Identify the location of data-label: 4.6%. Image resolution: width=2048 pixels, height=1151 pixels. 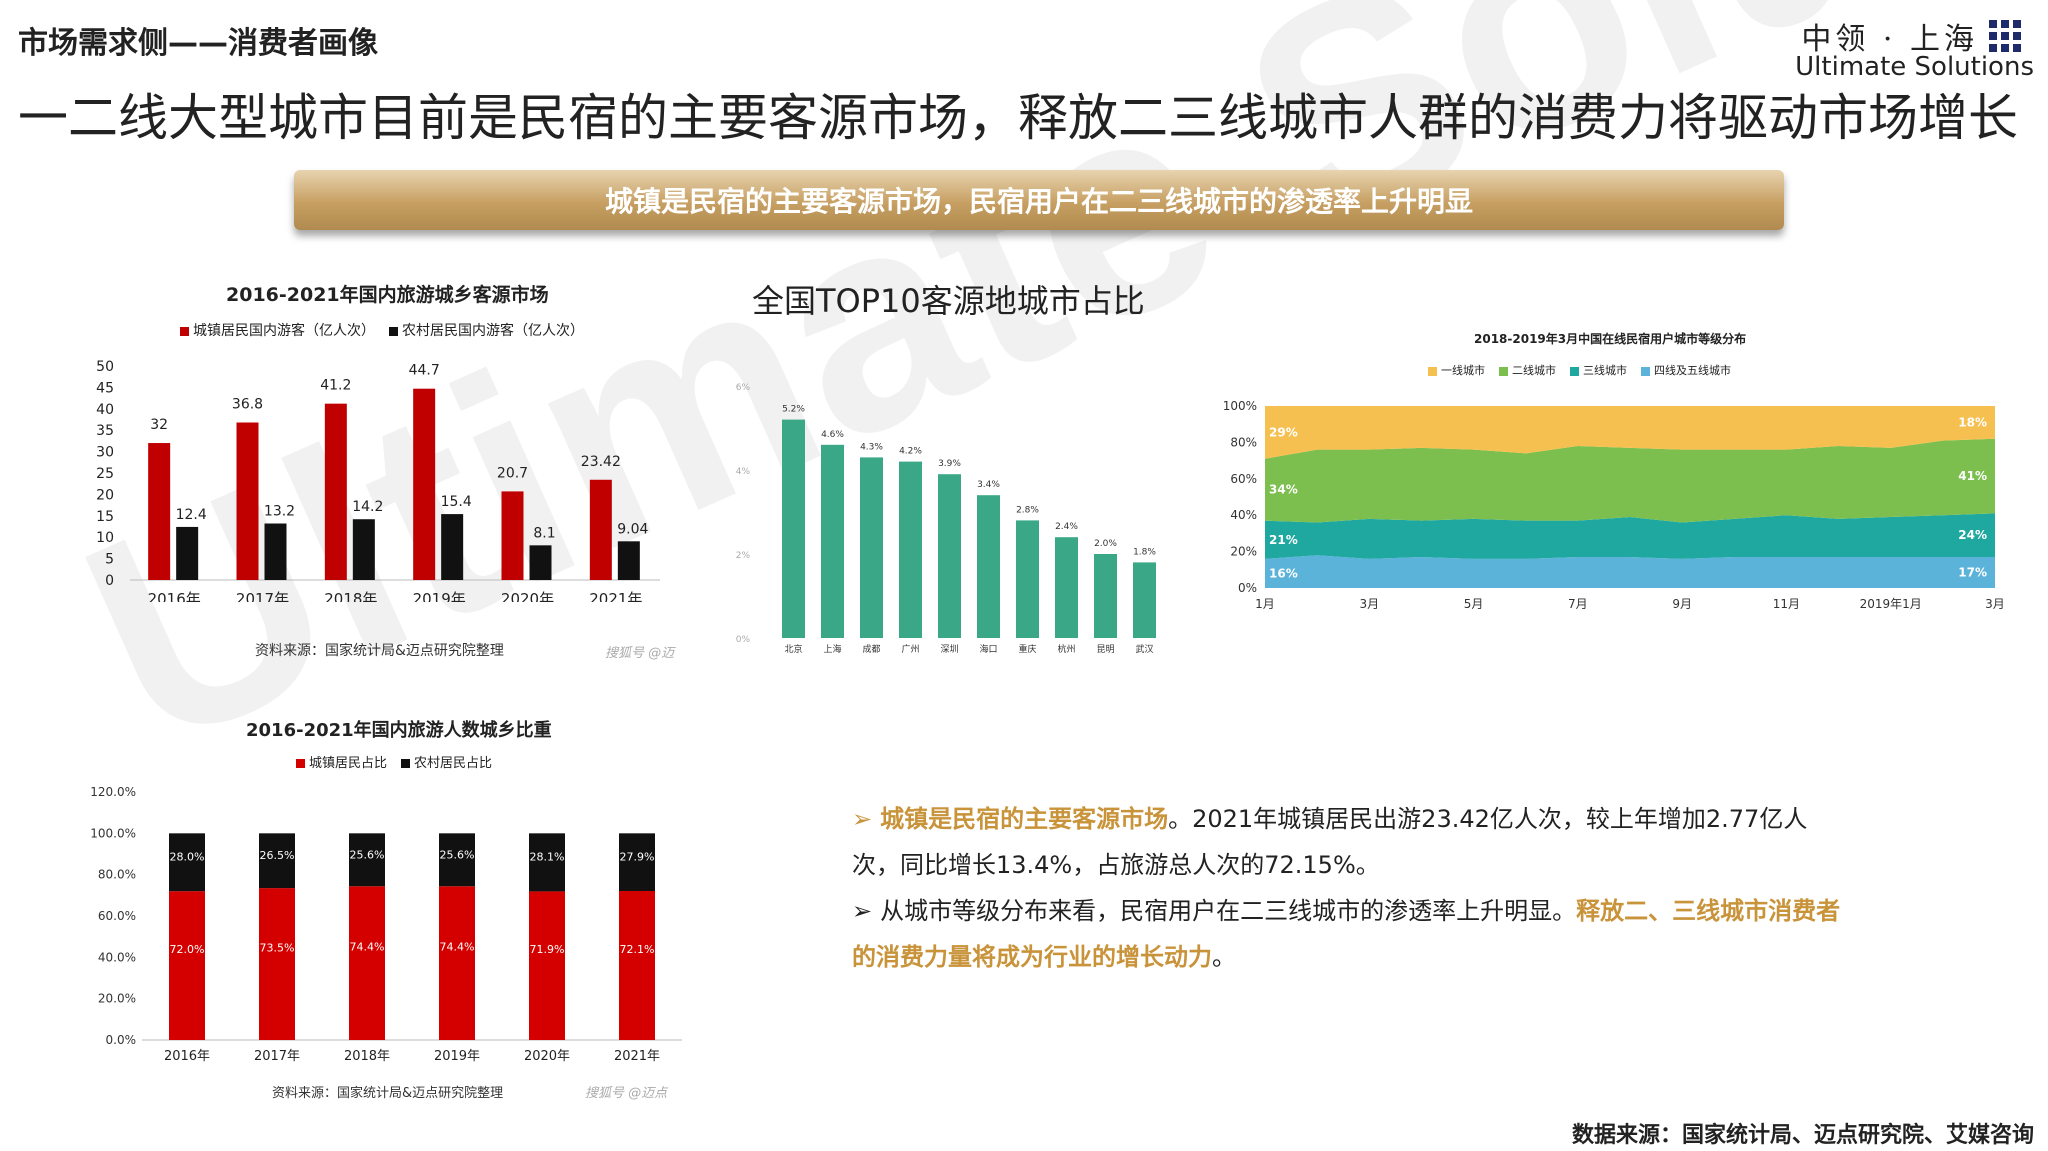
(832, 435).